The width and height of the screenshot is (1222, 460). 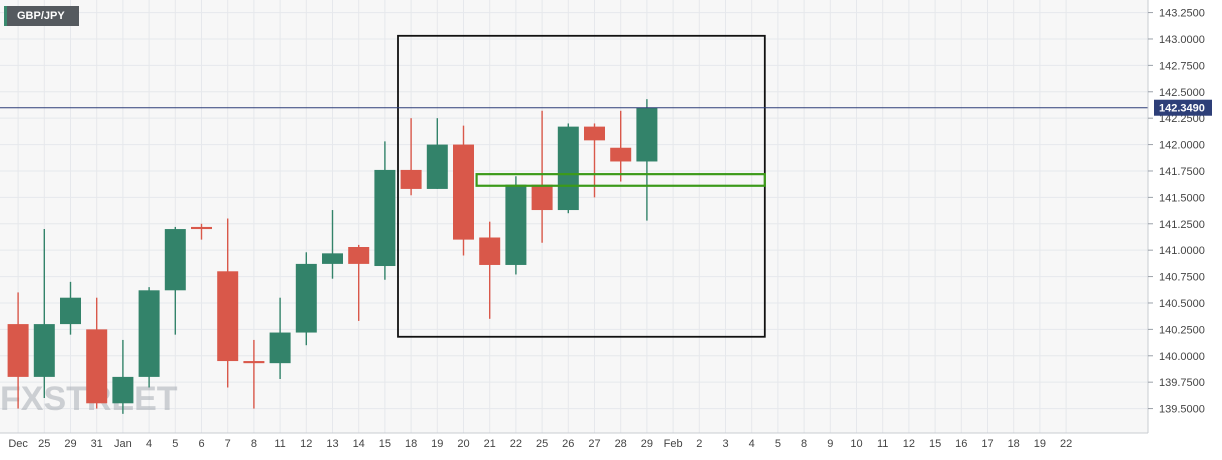 What do you see at coordinates (1182, 66) in the screenshot?
I see `price-tick-label: 142.7500` at bounding box center [1182, 66].